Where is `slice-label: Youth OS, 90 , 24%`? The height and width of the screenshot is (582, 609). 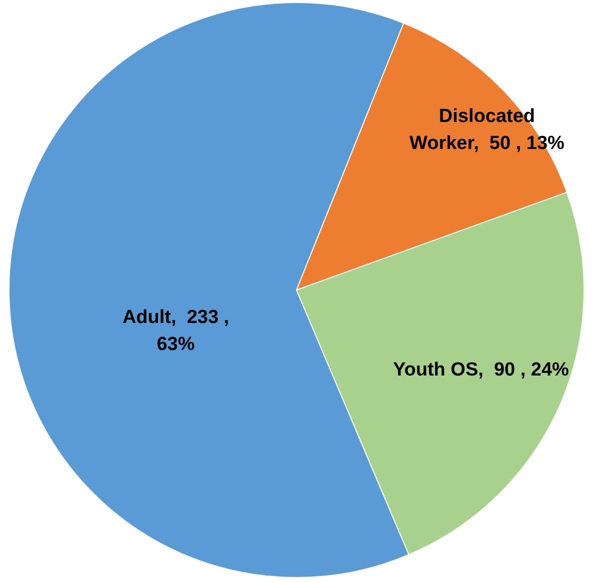
slice-label: Youth OS, 90 , 24% is located at coordinates (481, 370).